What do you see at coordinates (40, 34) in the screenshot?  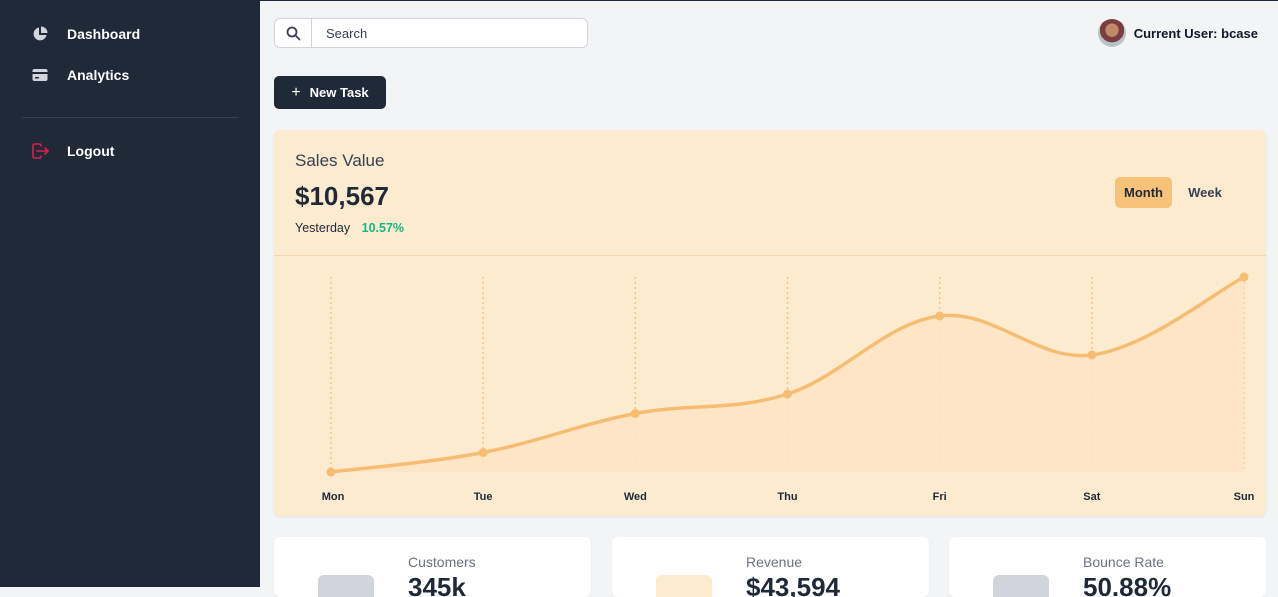 I see `pie-chart-icon` at bounding box center [40, 34].